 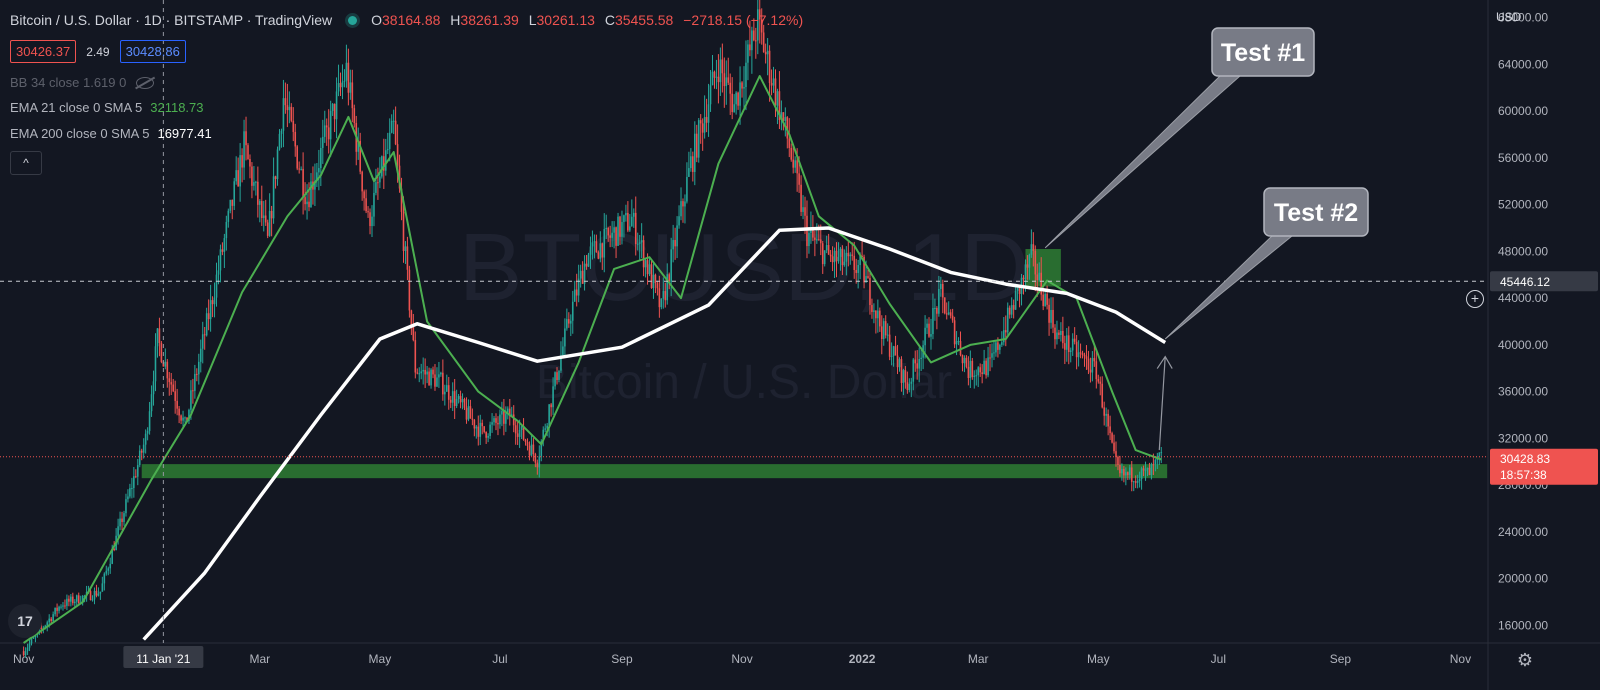 I want to click on buy-price-button: 30428.86, so click(x=152, y=51).